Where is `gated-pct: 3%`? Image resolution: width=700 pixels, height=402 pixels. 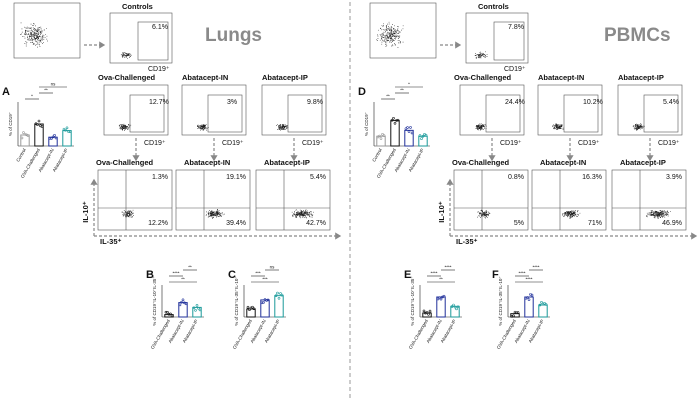
gated-pct: 3% is located at coordinates (232, 102).